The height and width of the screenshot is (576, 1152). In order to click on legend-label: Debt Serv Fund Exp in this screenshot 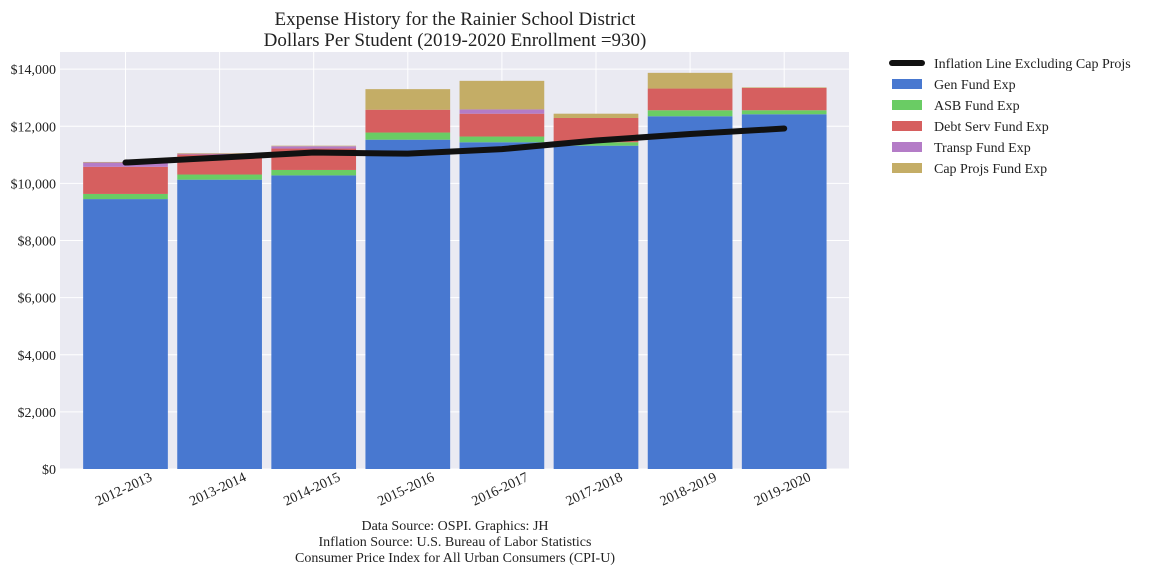, I will do `click(991, 127)`.